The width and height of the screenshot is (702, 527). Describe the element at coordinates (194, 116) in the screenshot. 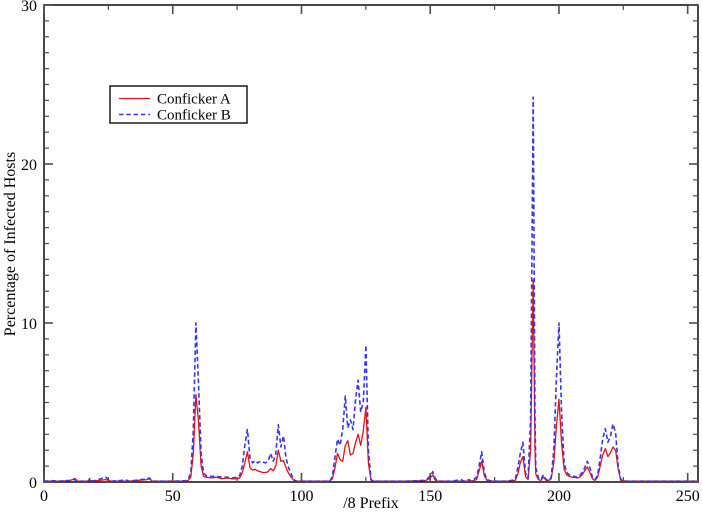

I see `legend-label-conficker-b: Conficker B` at that location.